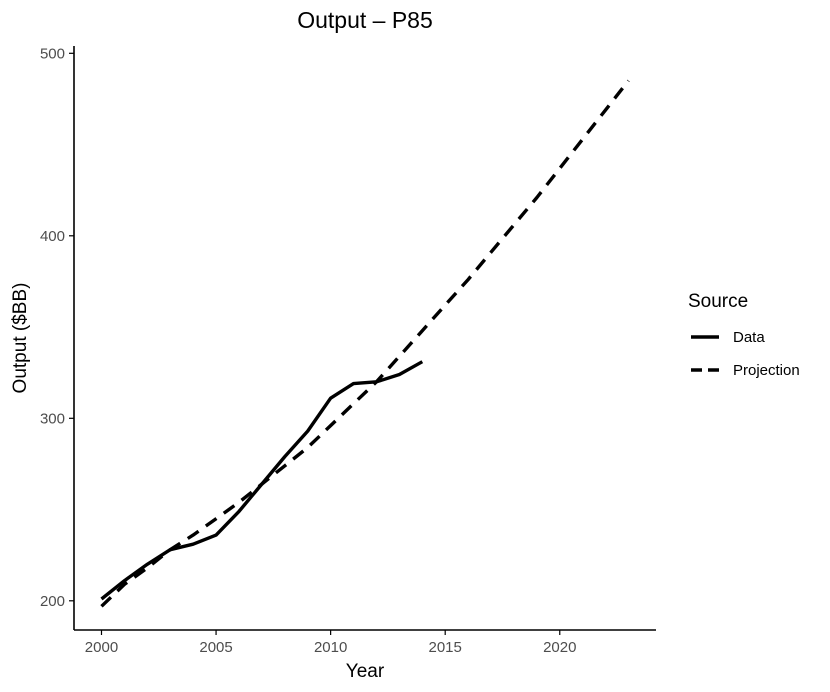 The image size is (830, 692). What do you see at coordinates (101, 647) in the screenshot?
I see `x-tick-label: 2000` at bounding box center [101, 647].